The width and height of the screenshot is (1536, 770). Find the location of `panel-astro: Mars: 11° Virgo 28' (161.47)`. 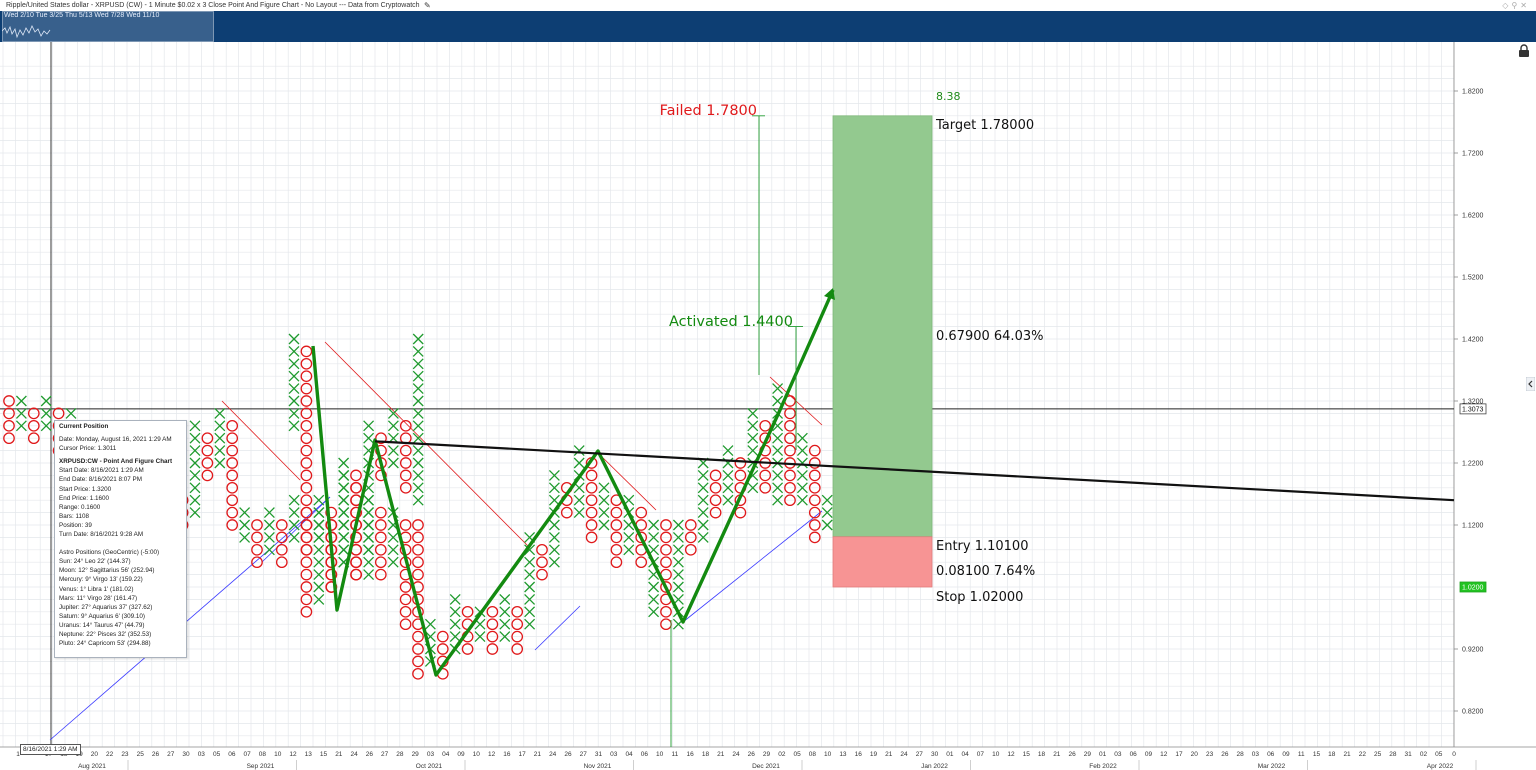

panel-astro: Mars: 11° Virgo 28' (161.47) is located at coordinates (98, 598).